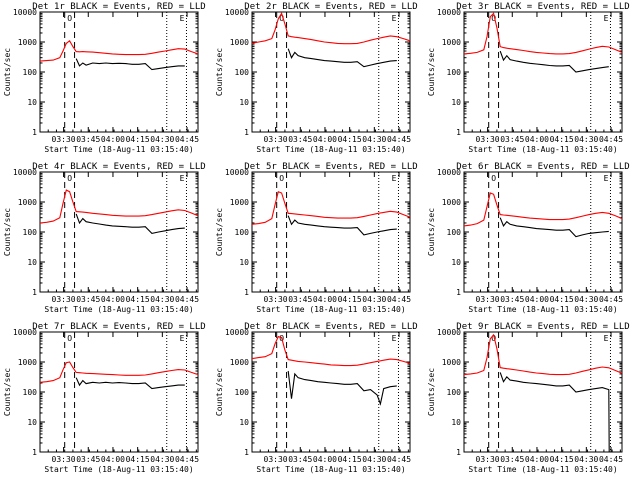 The width and height of the screenshot is (640, 480). What do you see at coordinates (542, 327) in the screenshot?
I see `panel-title: Det 9r BLACK = Events, RED = LLD` at bounding box center [542, 327].